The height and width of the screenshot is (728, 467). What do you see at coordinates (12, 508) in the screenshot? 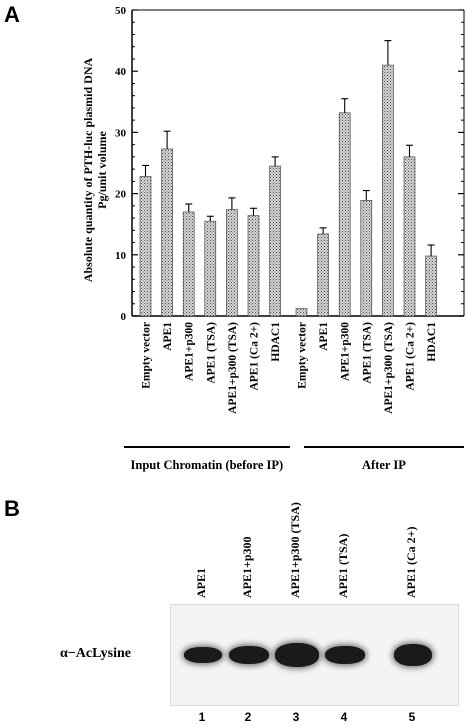
I see `panel-b-letter: B` at bounding box center [12, 508].